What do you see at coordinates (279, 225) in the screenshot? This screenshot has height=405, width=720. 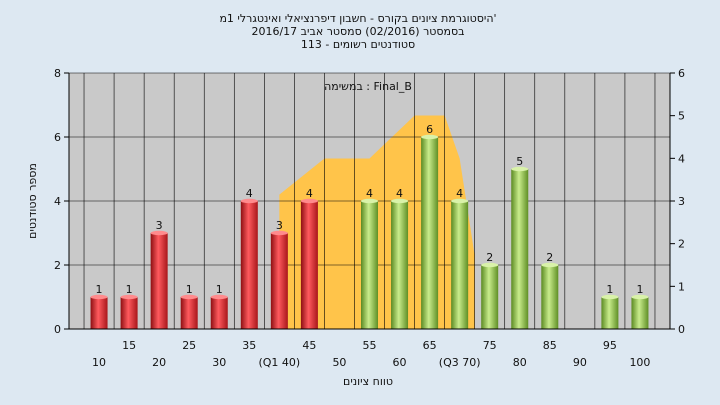 I see `data-label-40: 3` at bounding box center [279, 225].